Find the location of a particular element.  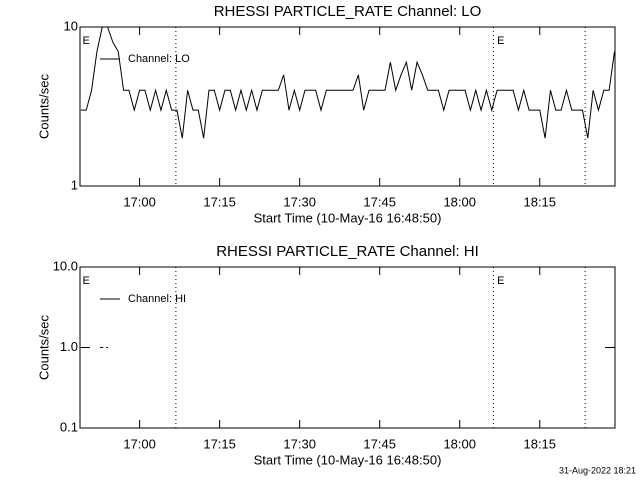

y-tick-label: 0.1 is located at coordinates (69, 426).